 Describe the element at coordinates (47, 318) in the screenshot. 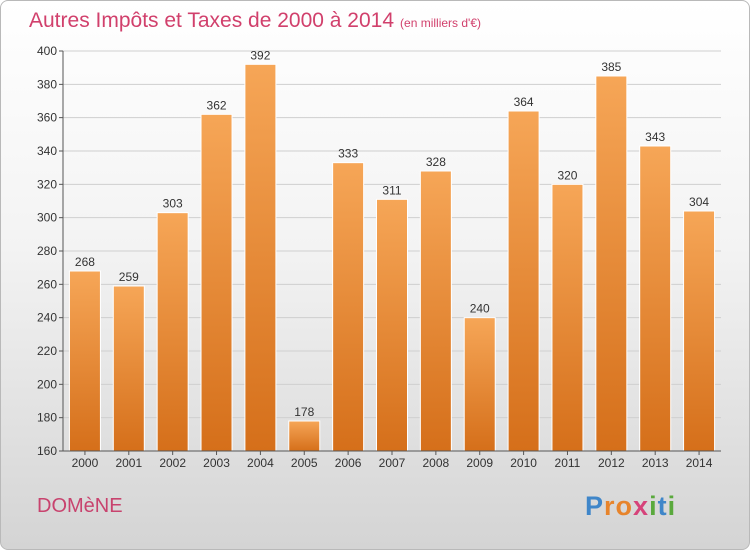

I see `y-tick-label: 240` at that location.